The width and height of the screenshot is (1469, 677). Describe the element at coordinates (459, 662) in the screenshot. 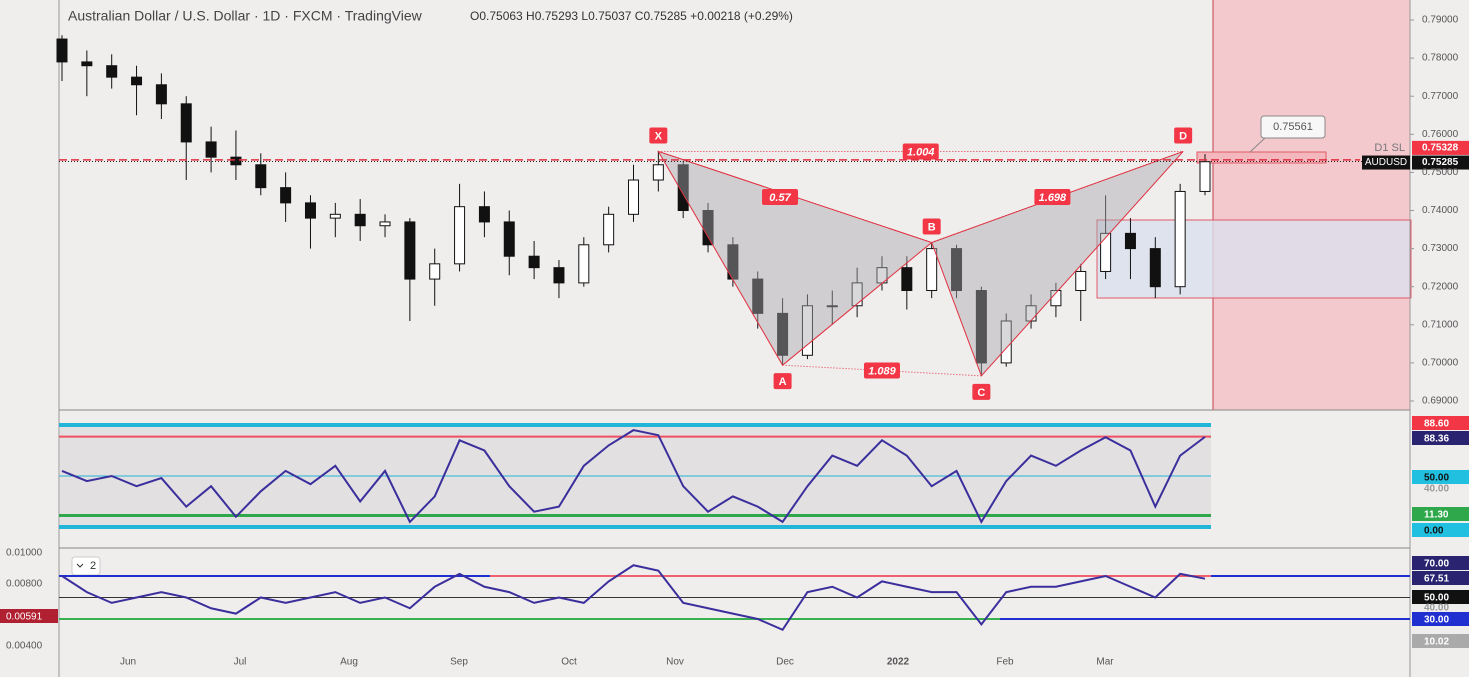

I see `time-label: Sep` at that location.